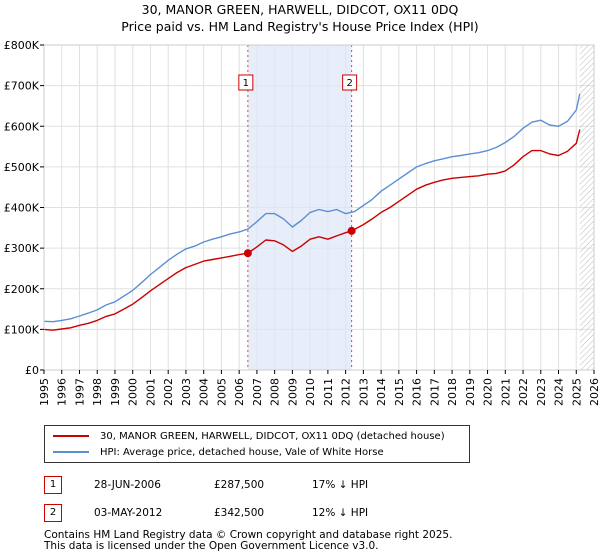  Describe the element at coordinates (62, 392) in the screenshot. I see `x-tick-label: 1996` at that location.